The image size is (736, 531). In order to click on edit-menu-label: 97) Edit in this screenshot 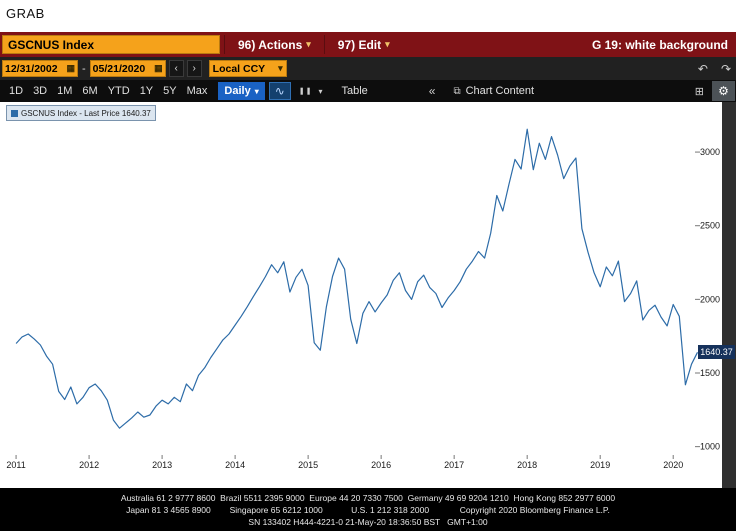, I will do `click(359, 44)`.